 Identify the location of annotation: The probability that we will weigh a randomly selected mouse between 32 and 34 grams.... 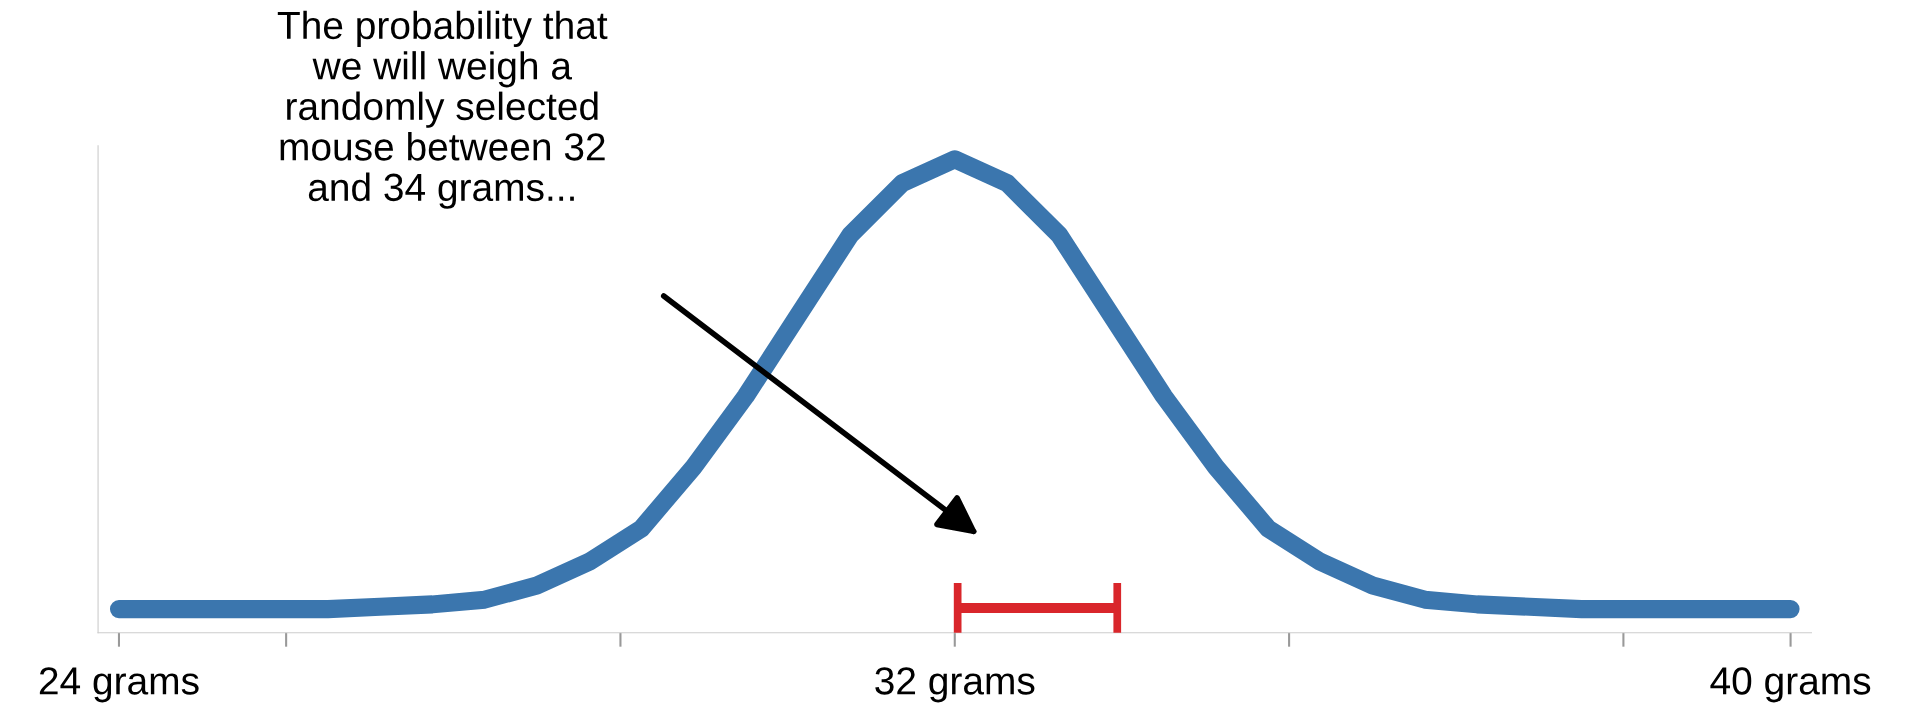
(442, 109).